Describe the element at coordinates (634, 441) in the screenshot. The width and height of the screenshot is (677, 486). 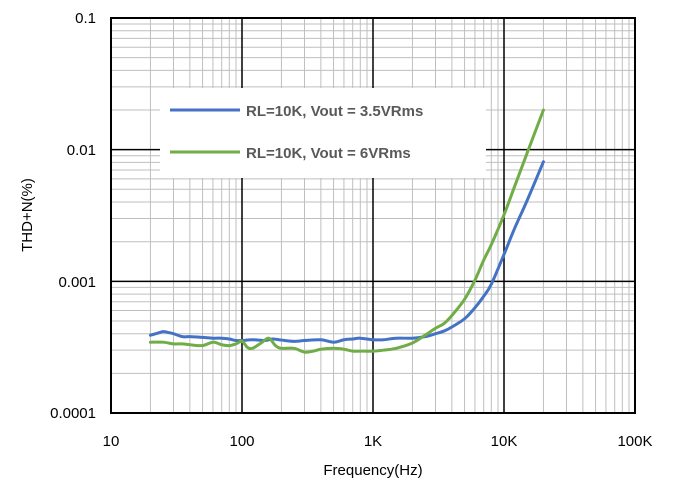
I see `x-tick-label: 100K` at that location.